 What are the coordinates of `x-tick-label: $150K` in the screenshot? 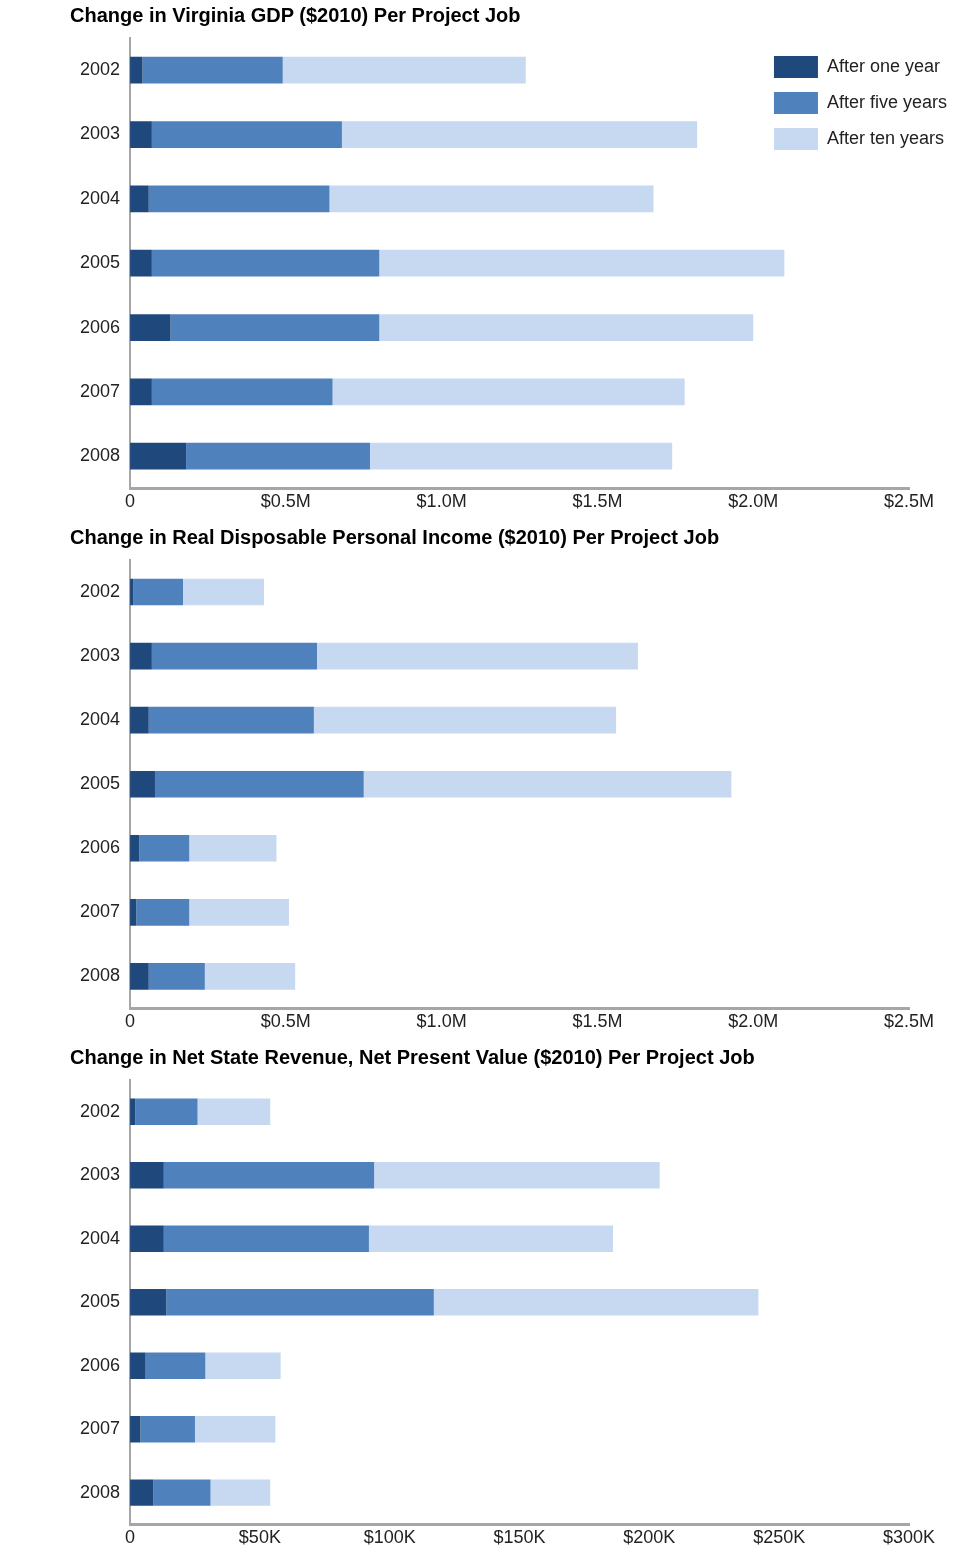 It's located at (519, 1537).